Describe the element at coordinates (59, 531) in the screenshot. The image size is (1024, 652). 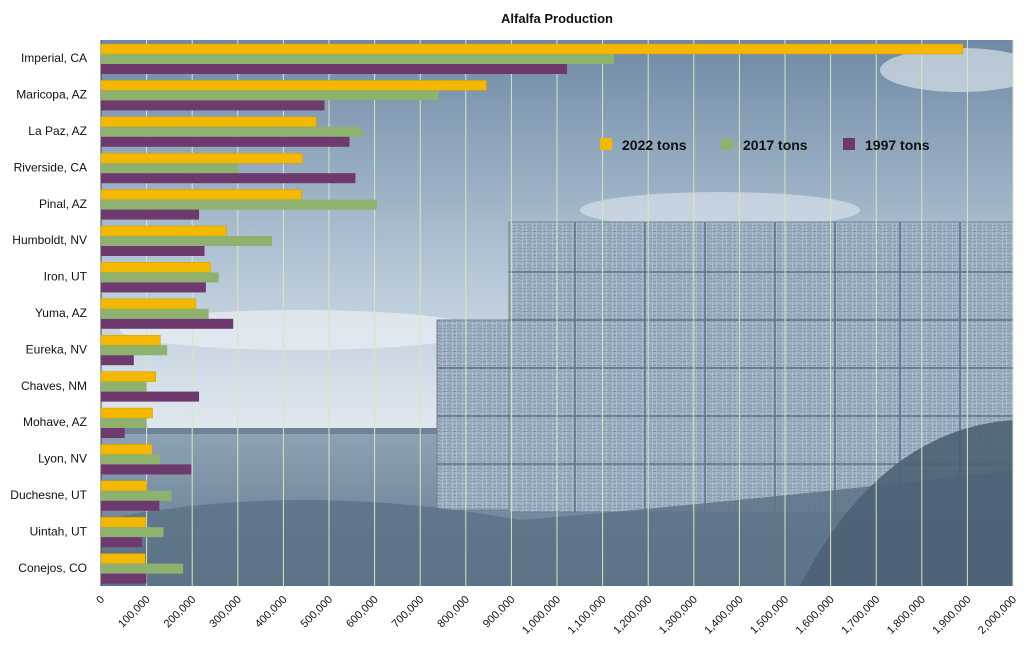
I see `category-label: Uintah, UT` at that location.